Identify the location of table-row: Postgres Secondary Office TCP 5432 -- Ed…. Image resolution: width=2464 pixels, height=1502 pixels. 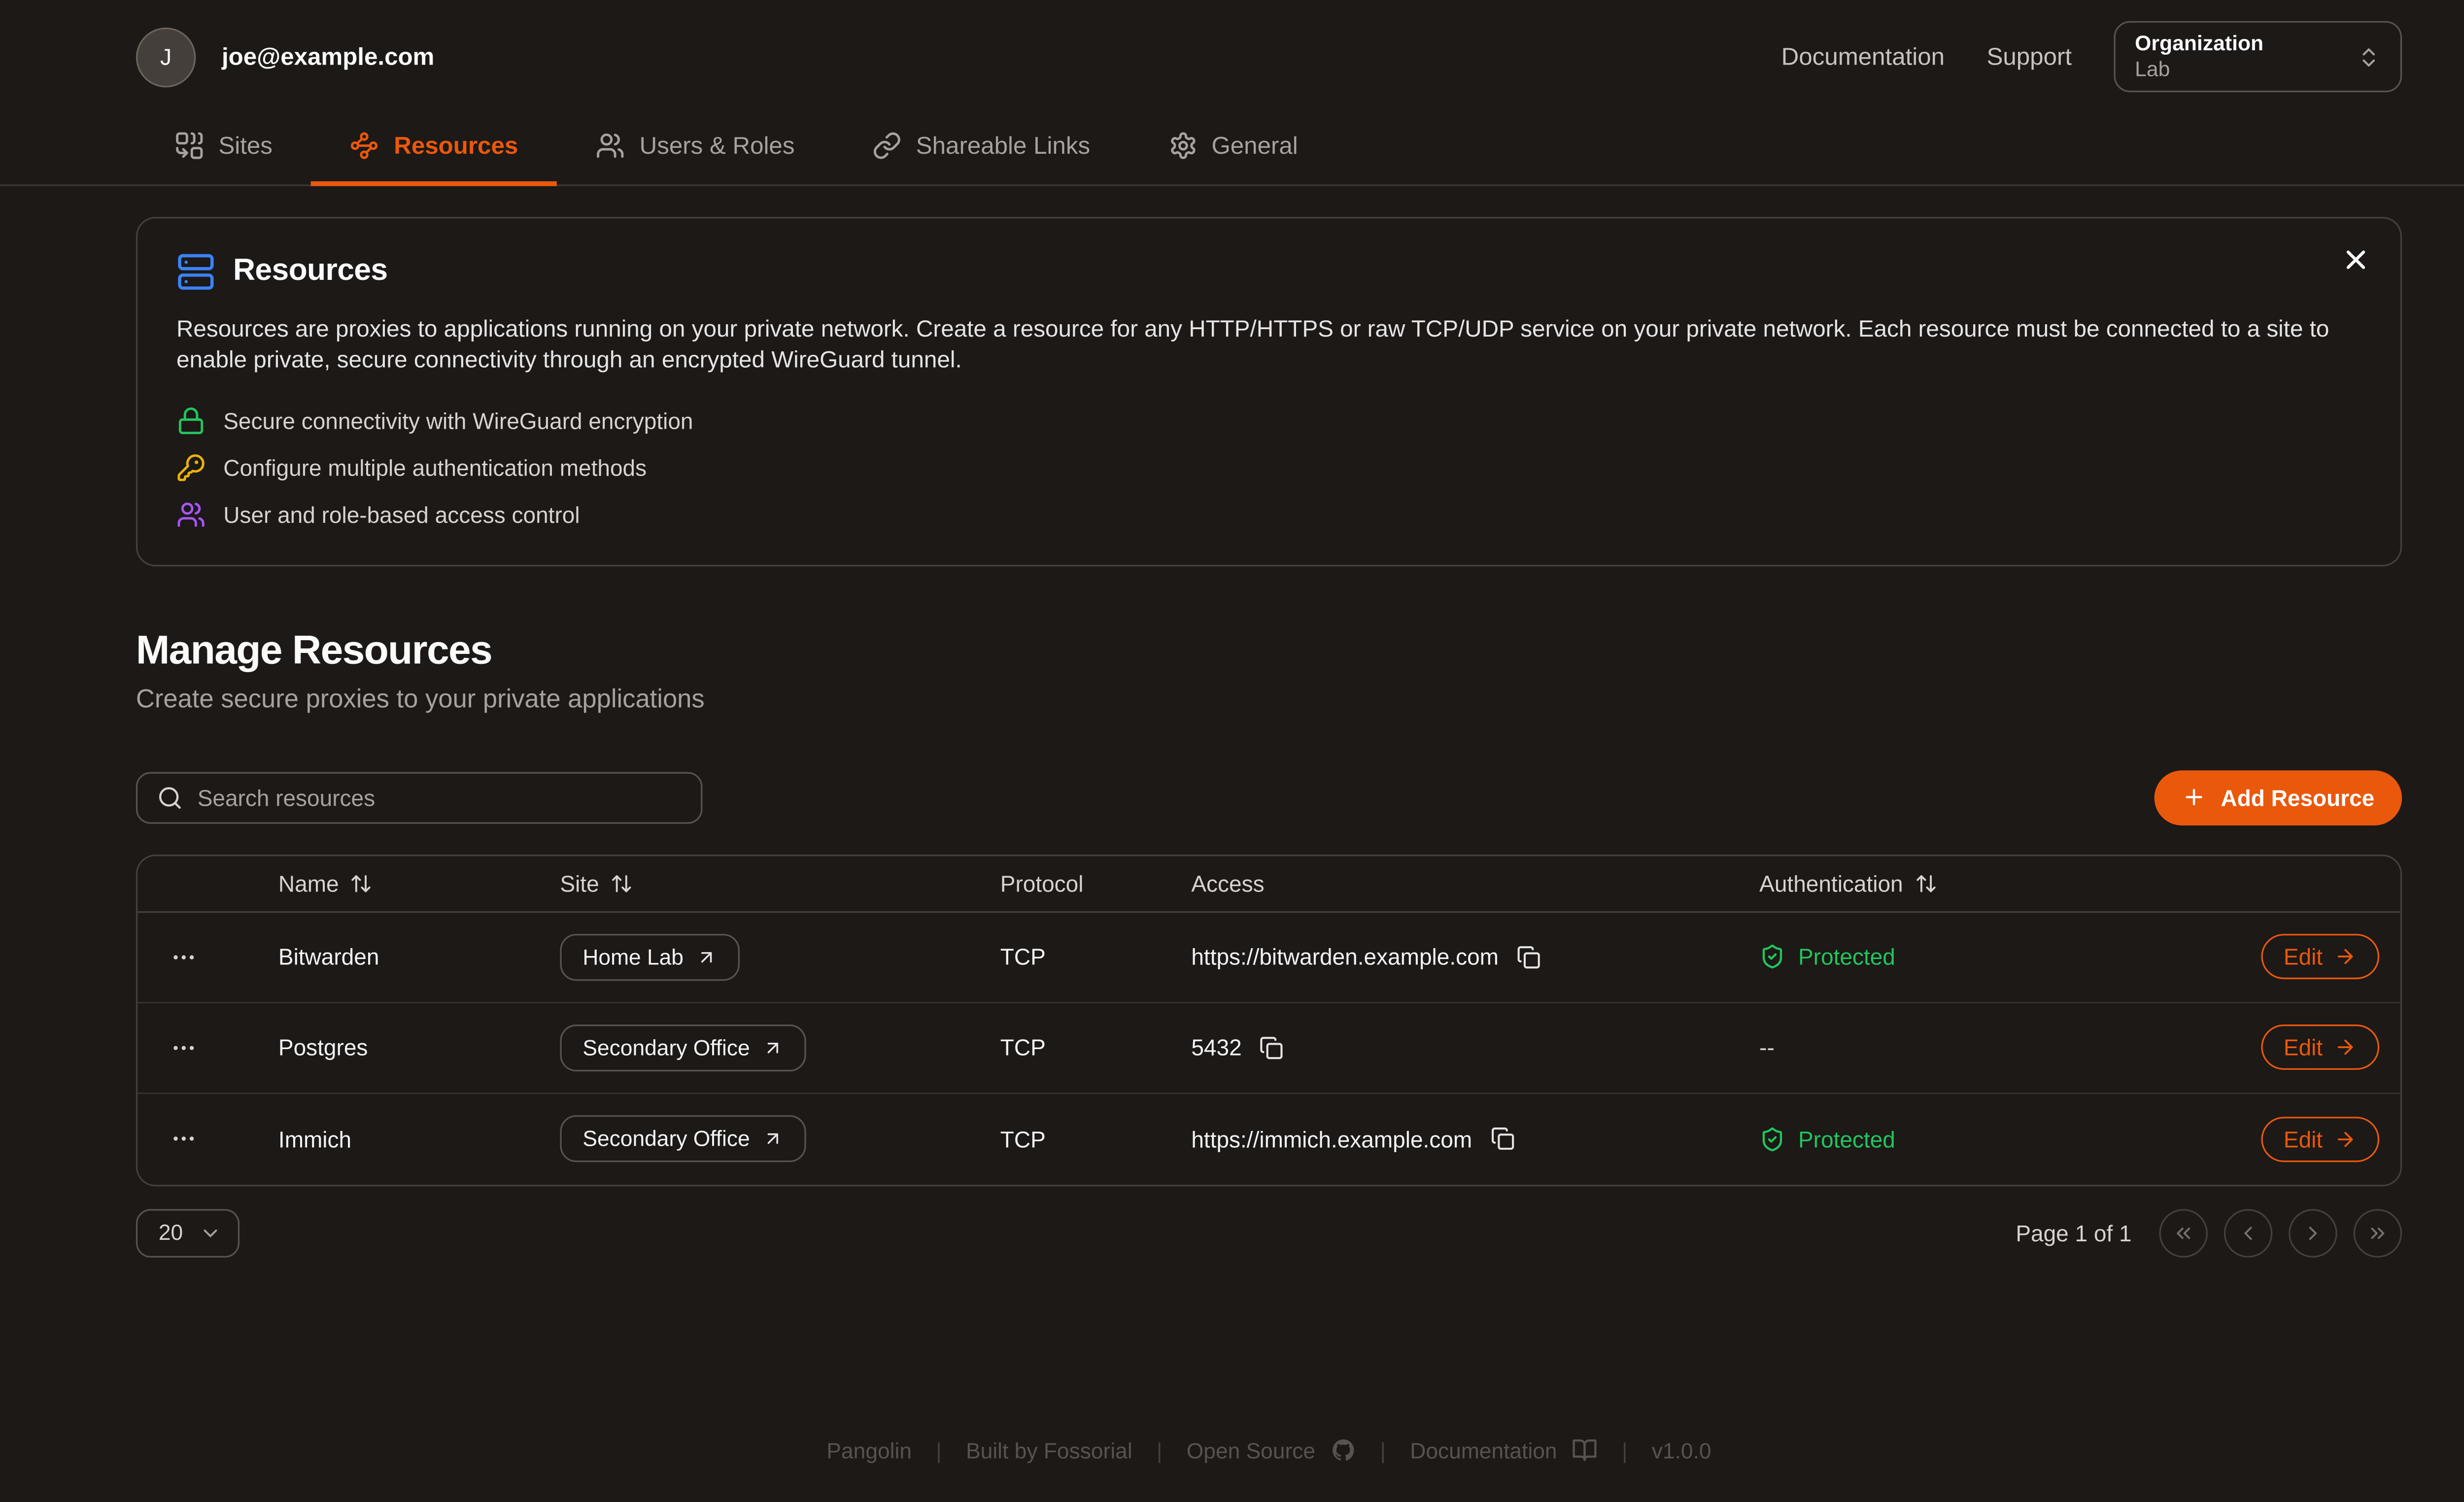
(1268, 1048).